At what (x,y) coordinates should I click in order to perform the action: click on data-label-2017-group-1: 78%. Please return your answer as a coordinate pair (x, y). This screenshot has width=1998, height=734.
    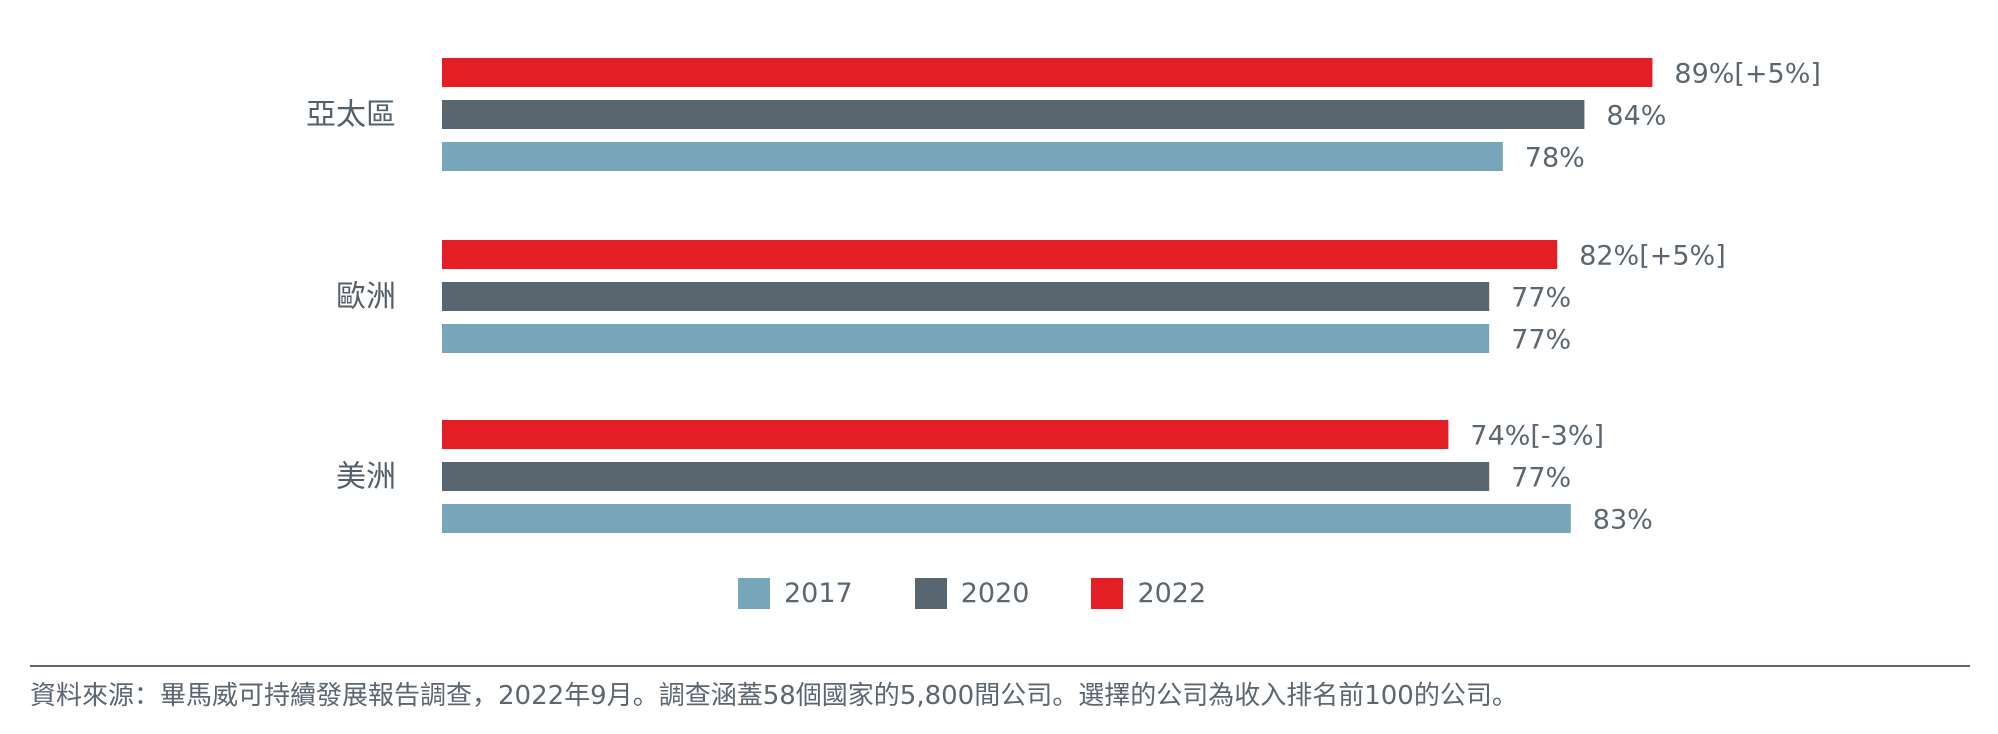
    Looking at the image, I should click on (1555, 158).